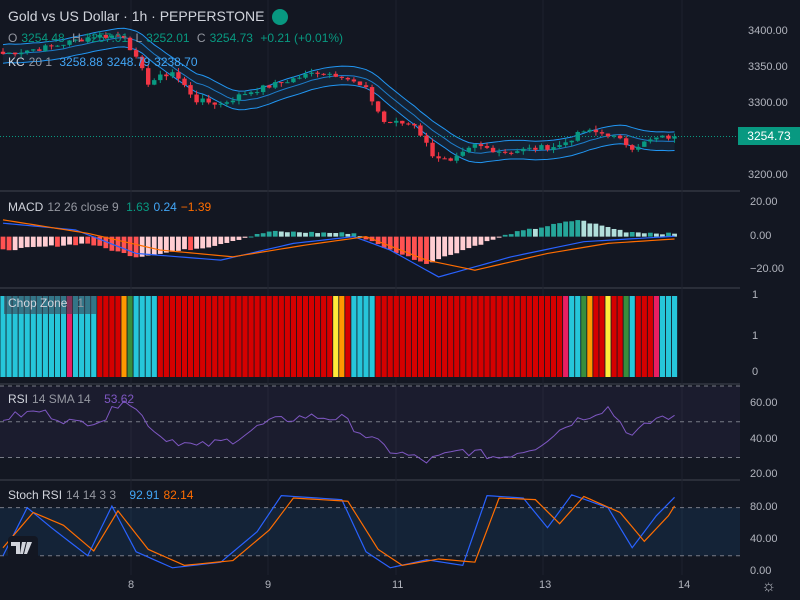 This screenshot has width=800, height=600. Describe the element at coordinates (764, 438) in the screenshot. I see `rsi-axis-label: 40.00` at that location.